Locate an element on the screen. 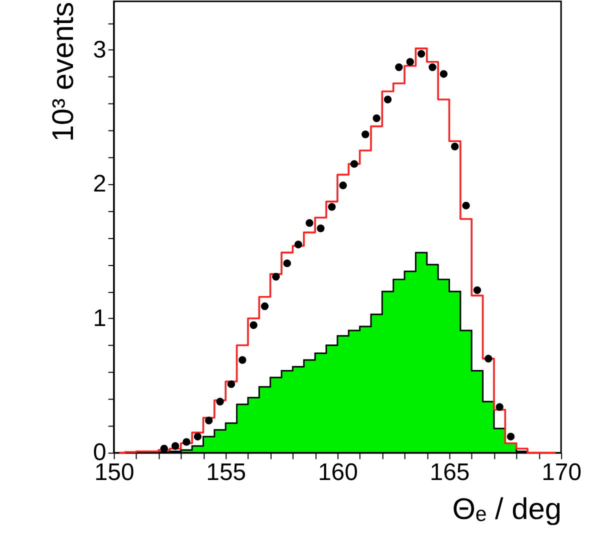 This screenshot has height=543, width=612. y-tick-label: 2 is located at coordinates (99, 184).